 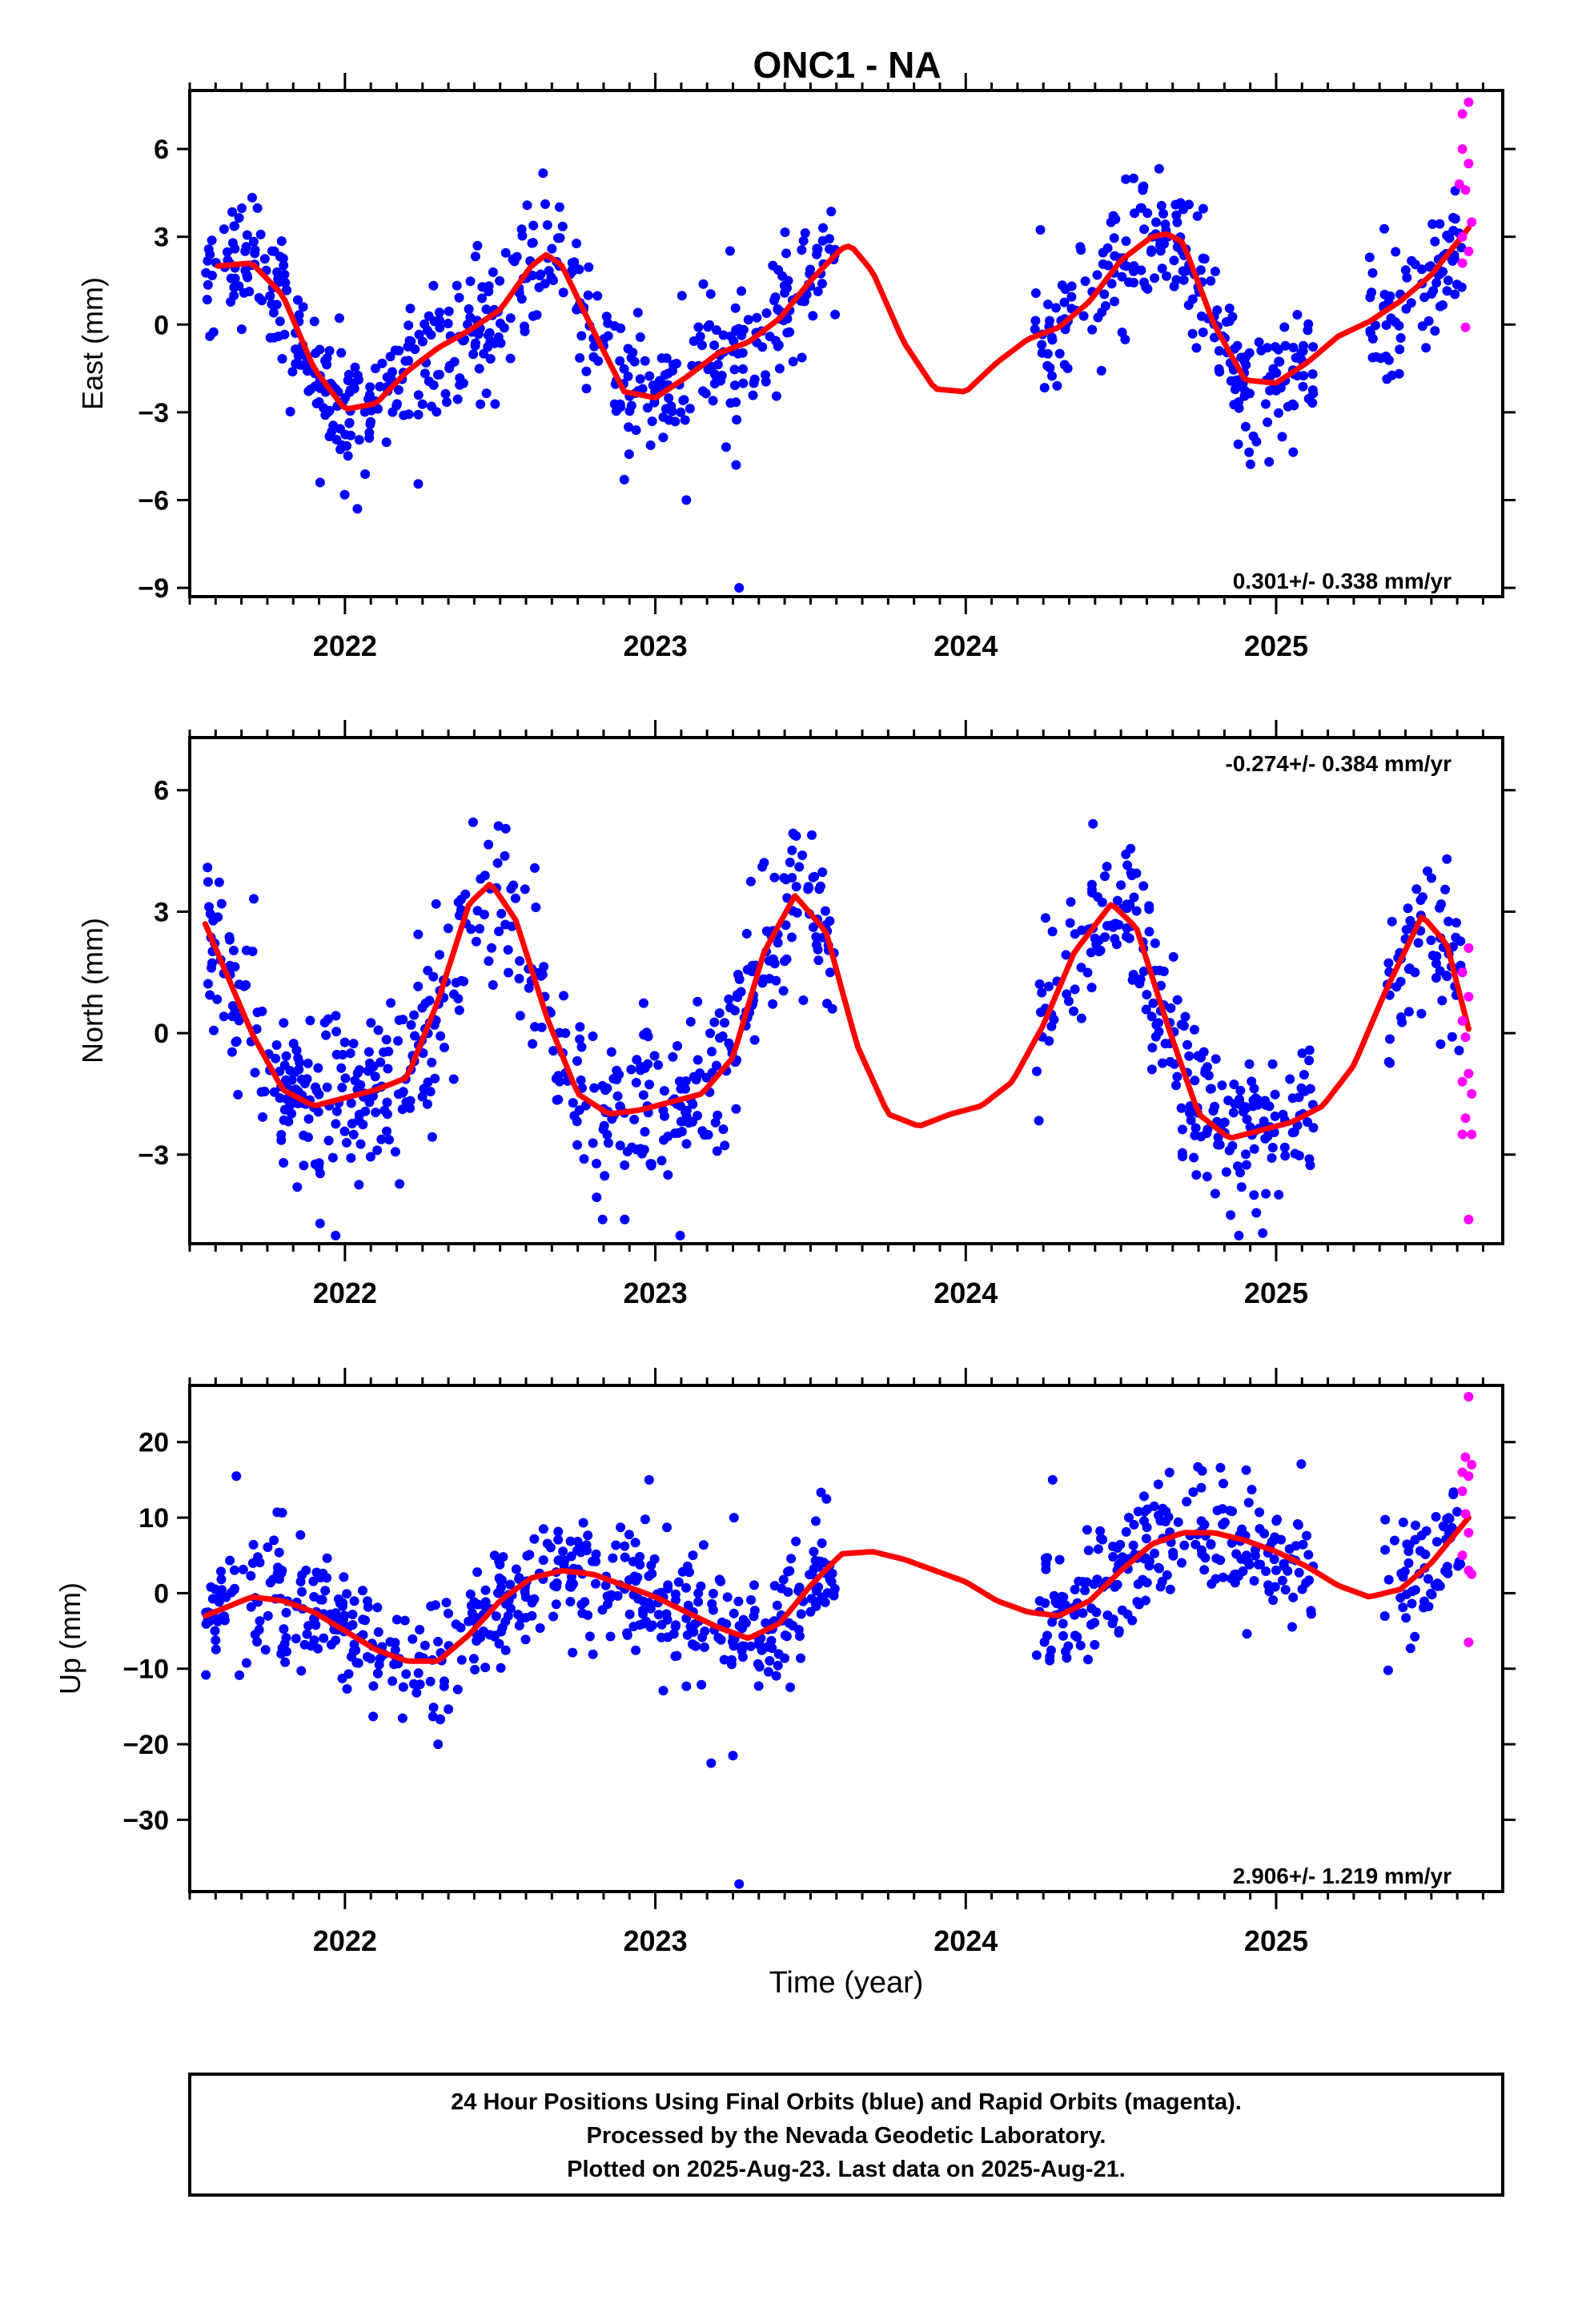 What do you see at coordinates (1469, 1073) in the screenshot?
I see `north-rapid-point` at bounding box center [1469, 1073].